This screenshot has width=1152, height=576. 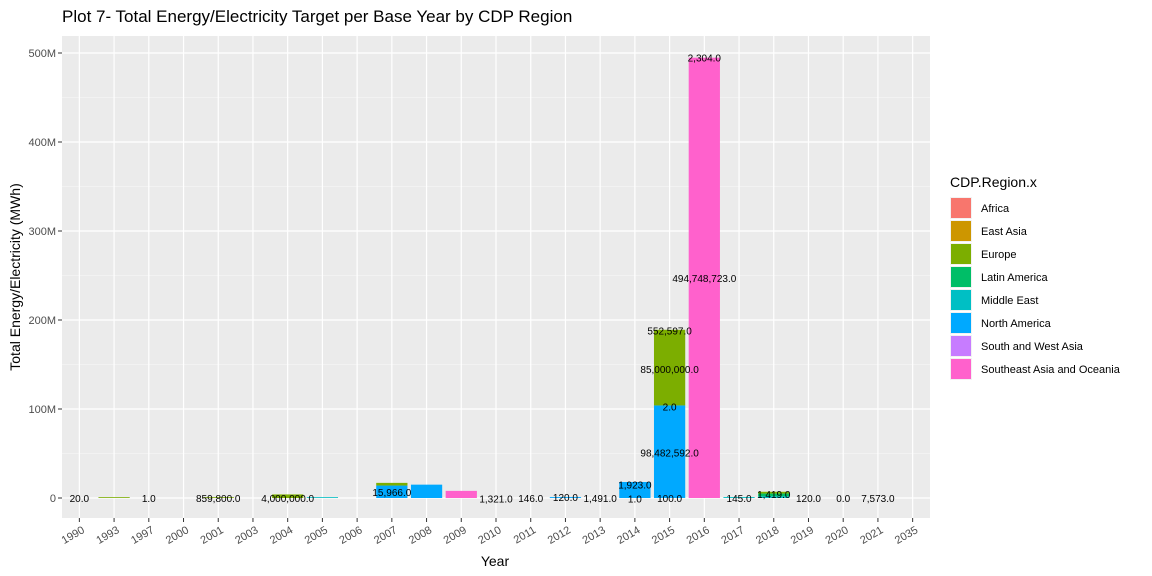 What do you see at coordinates (774, 492) in the screenshot?
I see `bar-2018-europe` at bounding box center [774, 492].